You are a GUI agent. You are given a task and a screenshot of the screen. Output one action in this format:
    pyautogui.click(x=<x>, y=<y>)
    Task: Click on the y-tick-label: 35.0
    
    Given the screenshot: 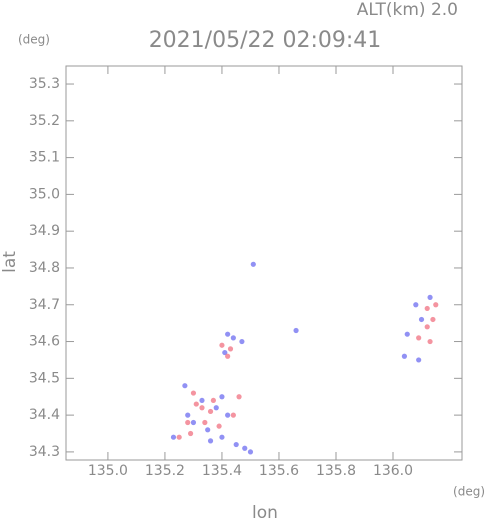 What is the action you would take?
    pyautogui.click(x=44, y=194)
    